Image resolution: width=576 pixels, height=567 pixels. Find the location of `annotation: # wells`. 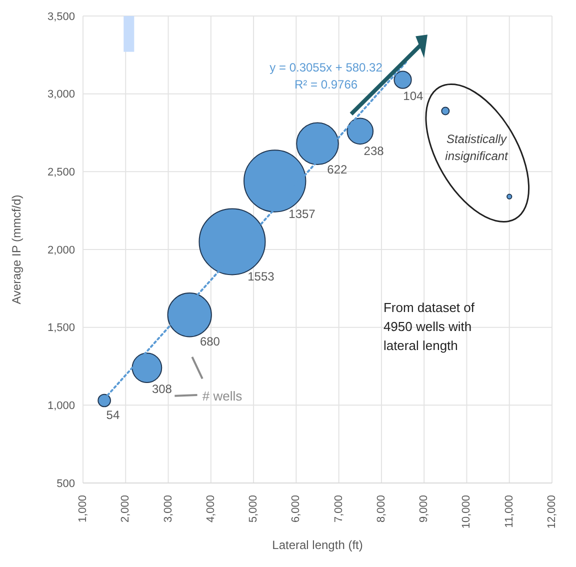

annotation: # wells is located at coordinates (222, 396).